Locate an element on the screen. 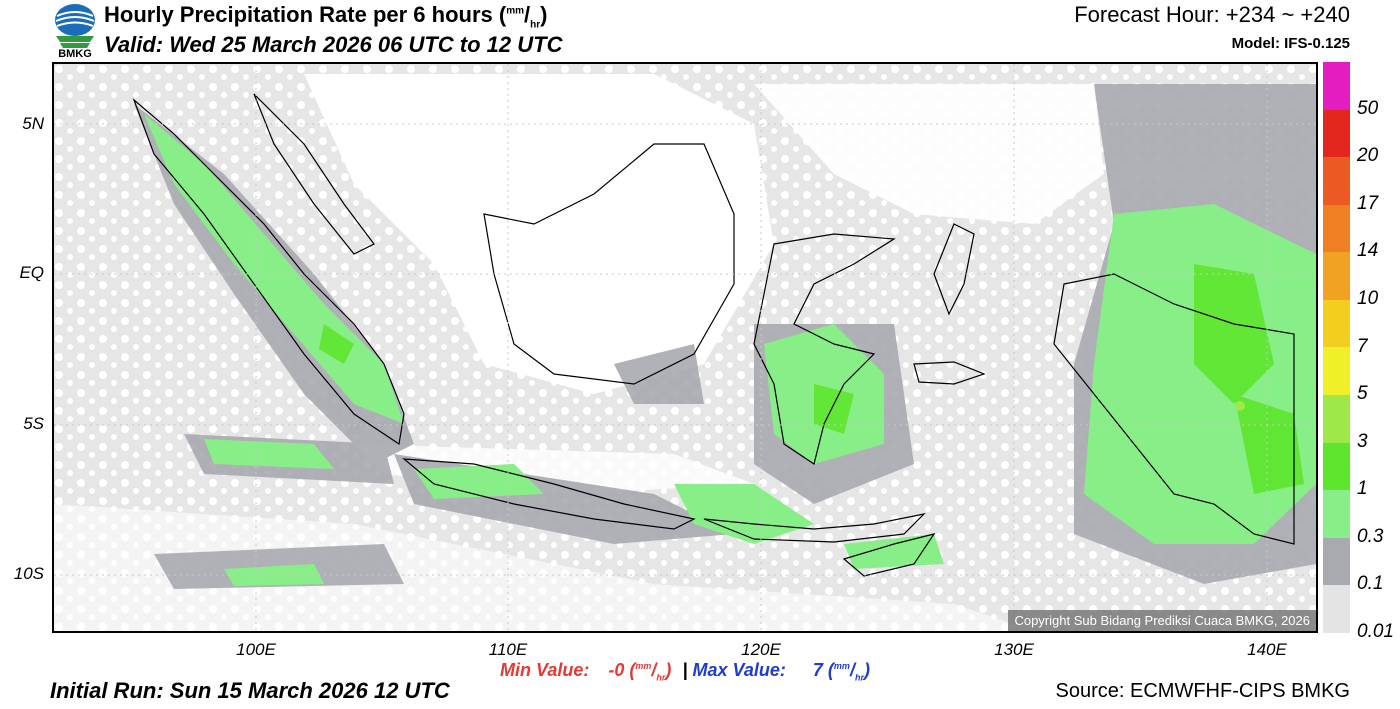 This screenshot has height=709, width=1400. data-source: Source: ECMWFHF-CIPS BMKG is located at coordinates (1202, 691).